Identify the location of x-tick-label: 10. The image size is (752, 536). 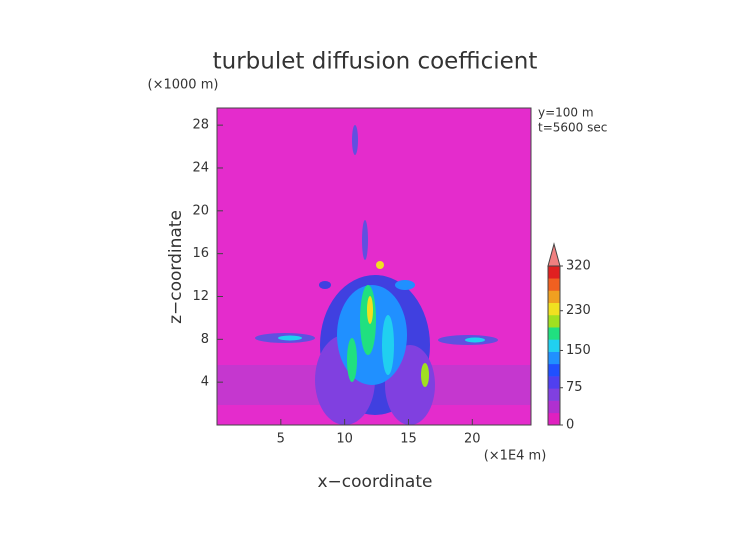
(344, 439).